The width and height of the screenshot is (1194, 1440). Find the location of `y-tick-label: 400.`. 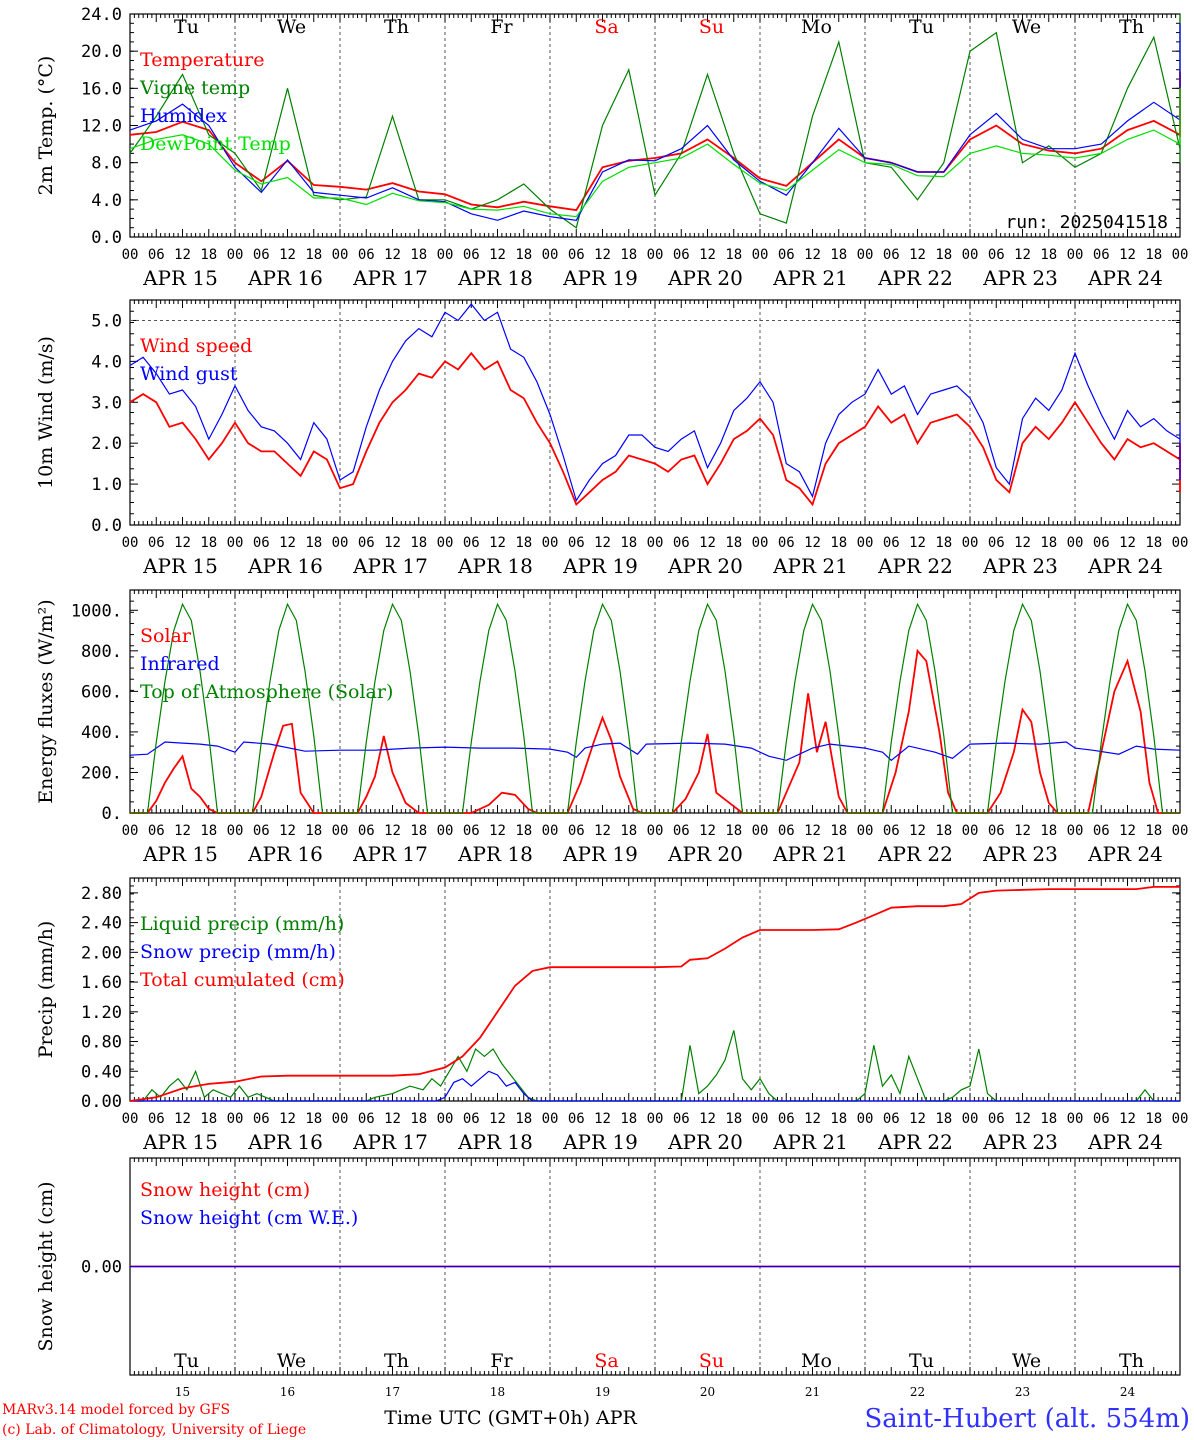

y-tick-label: 400. is located at coordinates (101, 733).